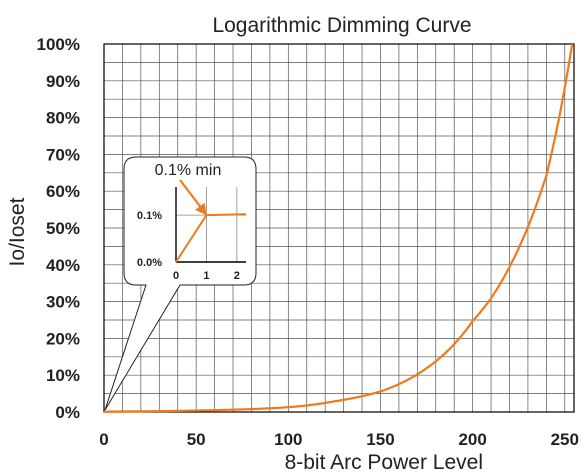 The width and height of the screenshot is (585, 476). I want to click on y-tick-label: 60%, so click(63, 191).